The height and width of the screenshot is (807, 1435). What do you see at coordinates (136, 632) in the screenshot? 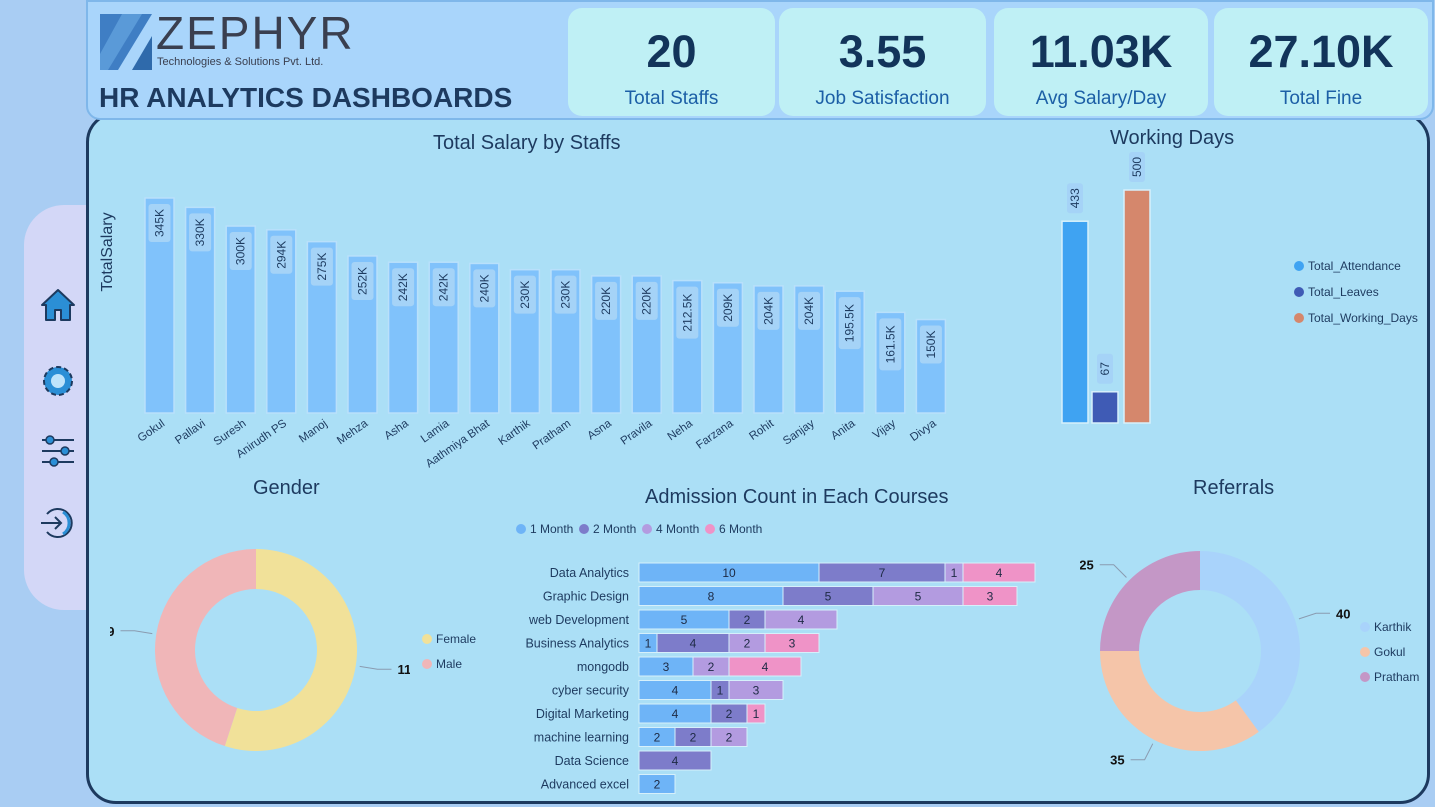
I see `leader-line` at bounding box center [136, 632].